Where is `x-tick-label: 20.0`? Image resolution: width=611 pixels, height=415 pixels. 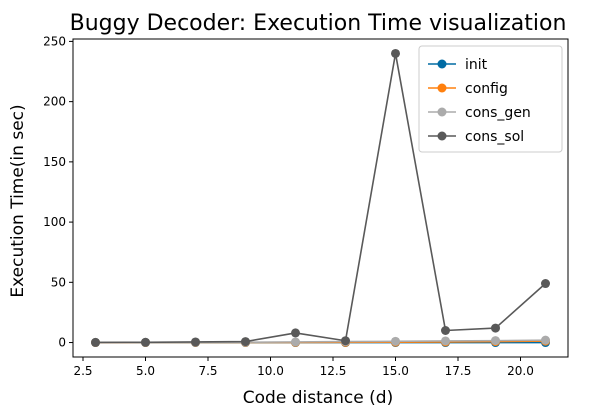
x-tick-label: 20.0 is located at coordinates (520, 371).